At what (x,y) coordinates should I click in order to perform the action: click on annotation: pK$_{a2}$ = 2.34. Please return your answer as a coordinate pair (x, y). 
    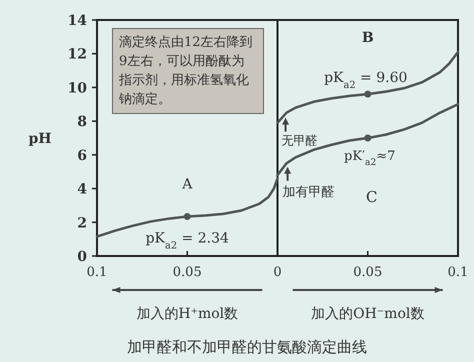
    Looking at the image, I should click on (187, 241).